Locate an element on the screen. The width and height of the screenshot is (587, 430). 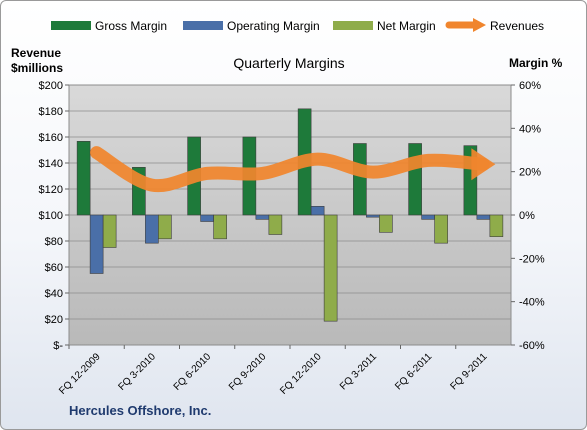
left-tick-label: $60 is located at coordinates (54, 268).